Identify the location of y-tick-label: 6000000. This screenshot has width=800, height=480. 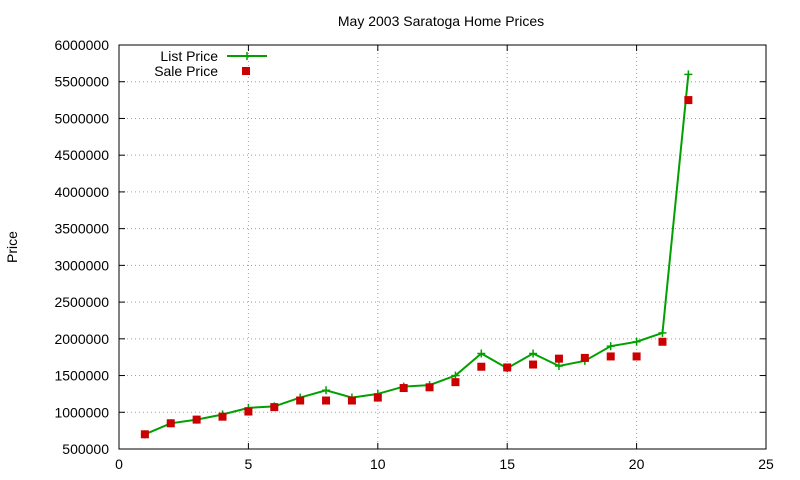
(81, 45).